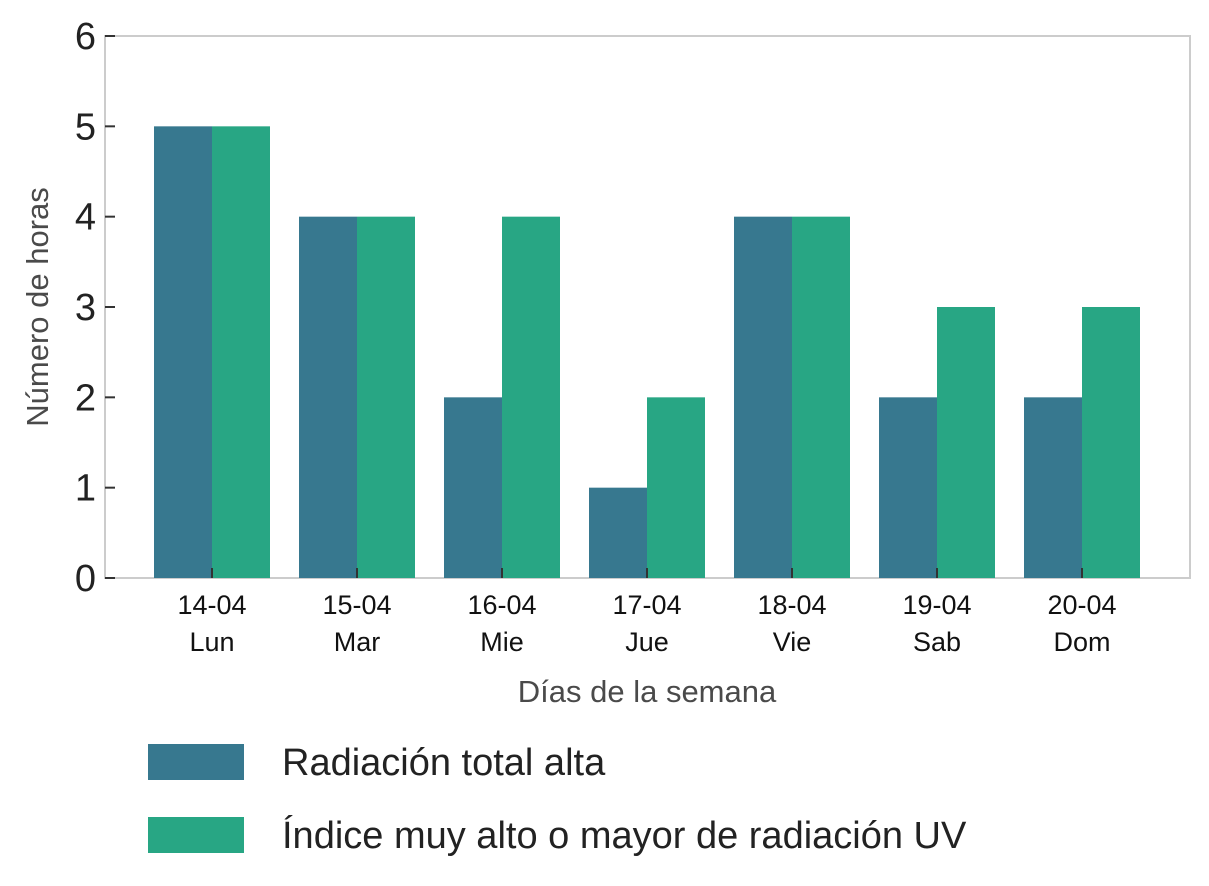 The image size is (1209, 886). I want to click on y-axis-title: Número de horas, so click(37, 307).